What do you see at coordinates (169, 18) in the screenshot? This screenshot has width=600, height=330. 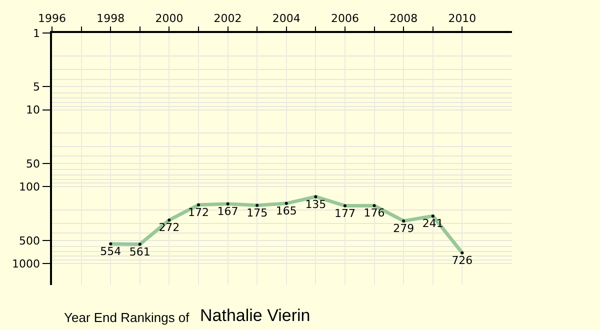 I see `x-tick-label: 2000` at bounding box center [169, 18].